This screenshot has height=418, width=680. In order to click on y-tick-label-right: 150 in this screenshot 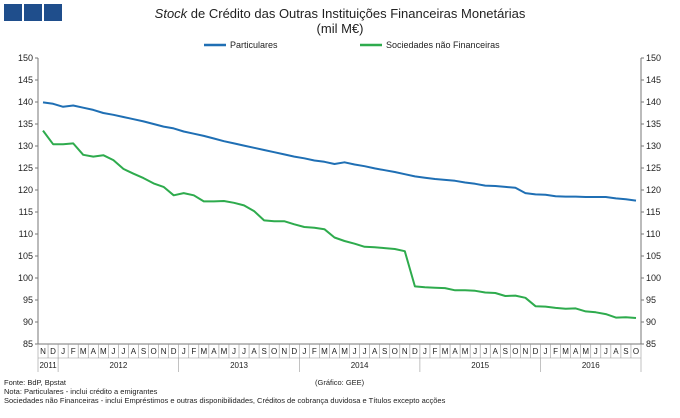, I will do `click(653, 58)`.